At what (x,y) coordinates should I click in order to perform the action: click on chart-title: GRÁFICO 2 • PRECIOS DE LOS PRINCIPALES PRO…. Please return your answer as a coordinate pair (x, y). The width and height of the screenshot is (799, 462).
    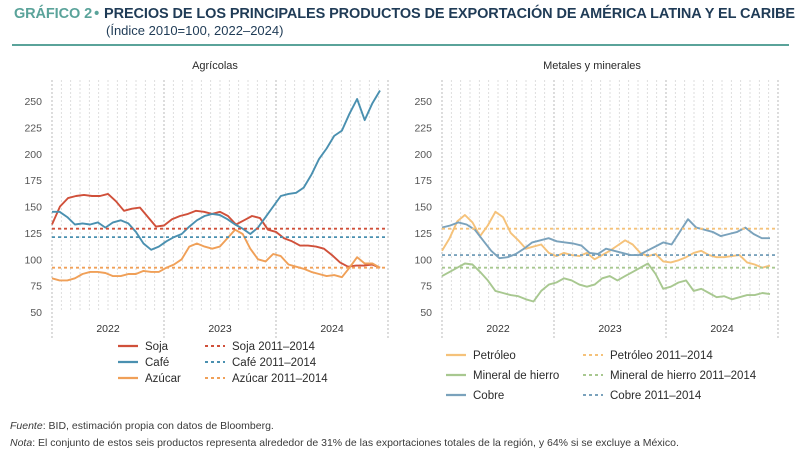
    Looking at the image, I should click on (404, 14).